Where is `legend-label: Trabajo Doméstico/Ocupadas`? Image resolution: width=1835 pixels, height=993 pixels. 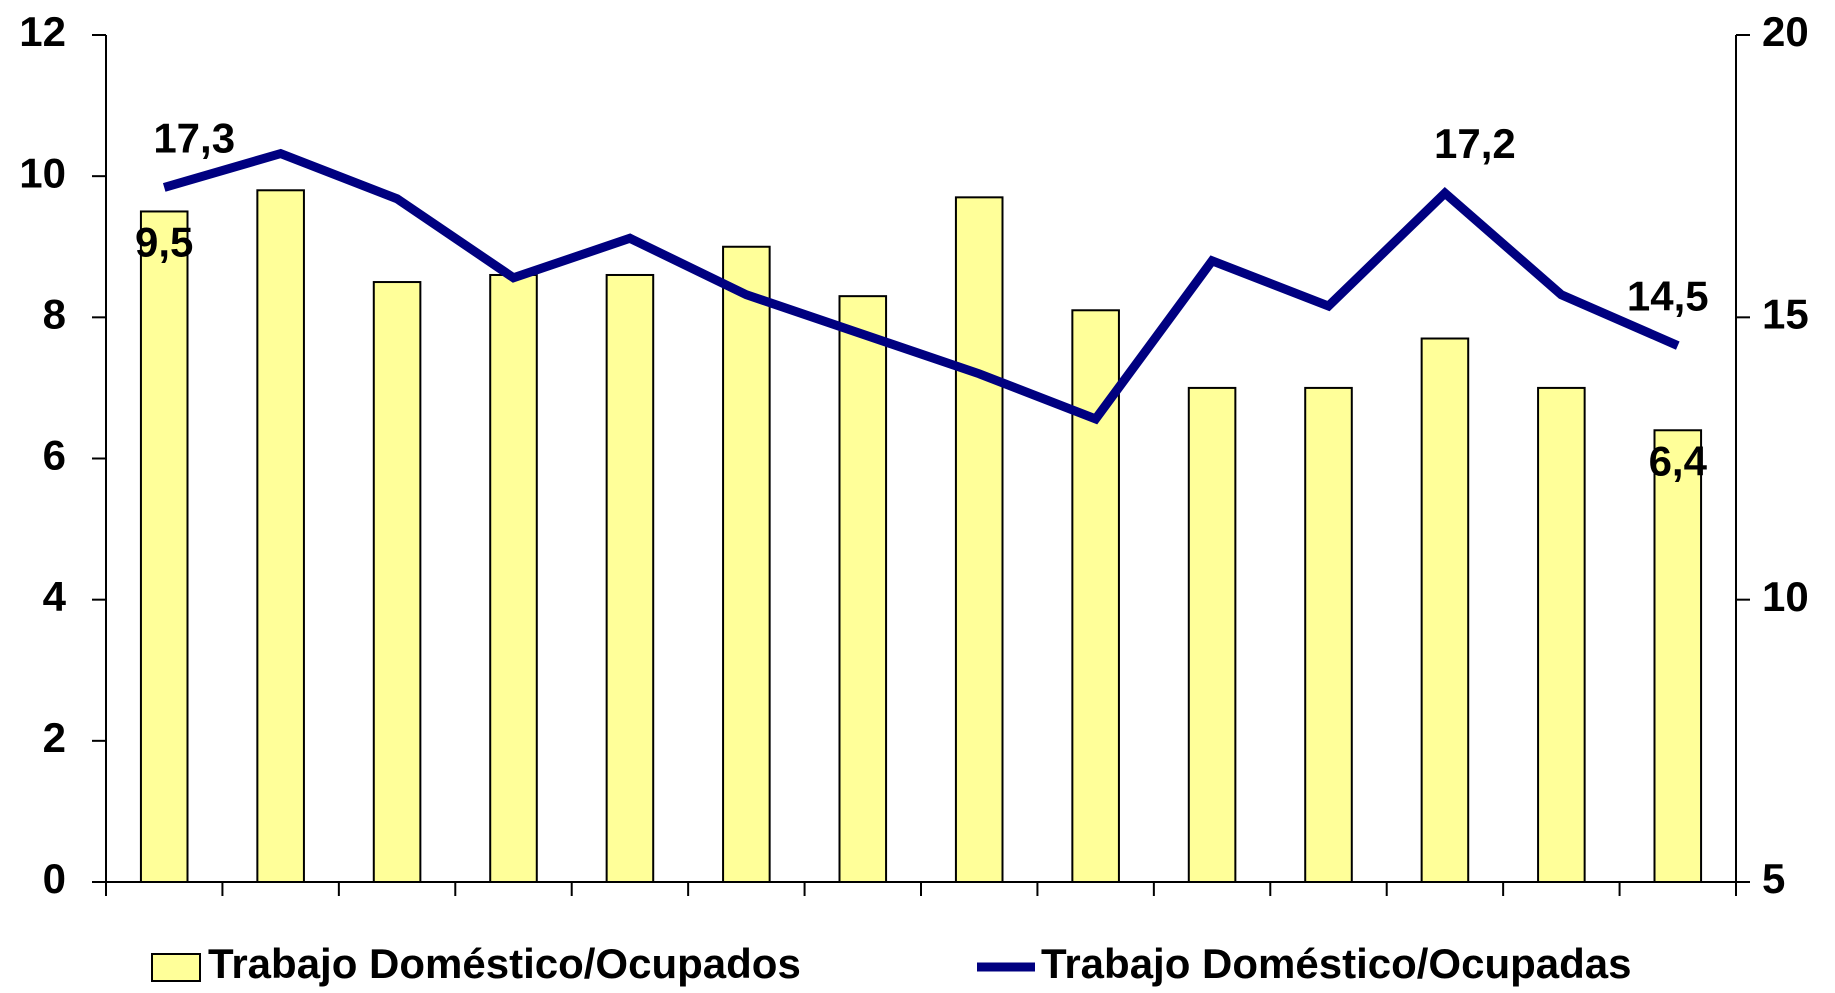 legend-label: Trabajo Doméstico/Ocupadas is located at coordinates (1336, 963).